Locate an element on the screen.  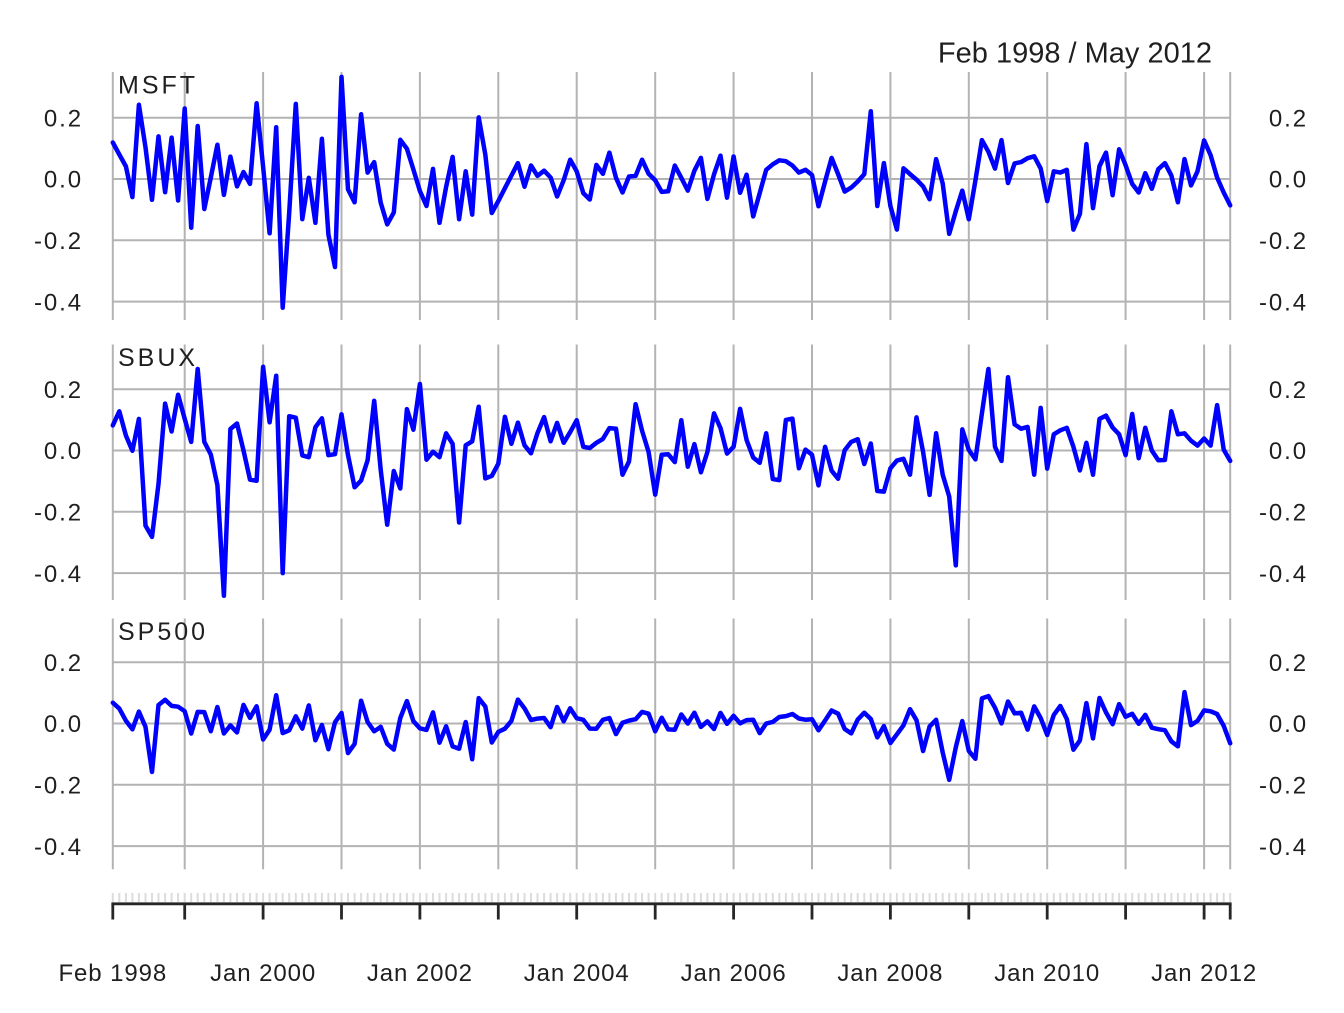
svg-text: Feb 1998 is located at coordinates (112, 973).